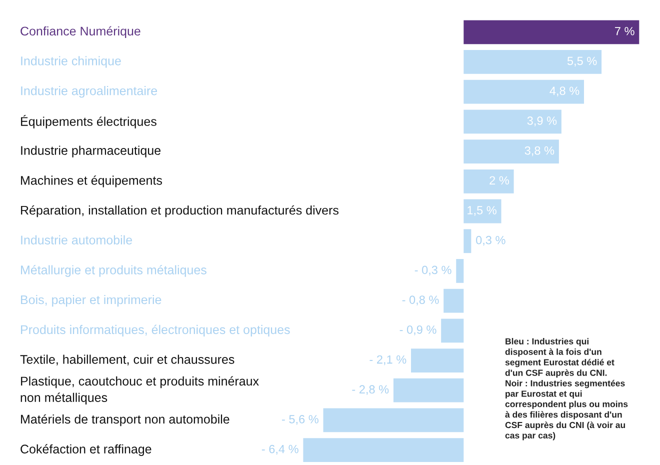 Image resolution: width=660 pixels, height=465 pixels. What do you see at coordinates (388, 360) in the screenshot?
I see `data-label: - 2,1 %` at bounding box center [388, 360].